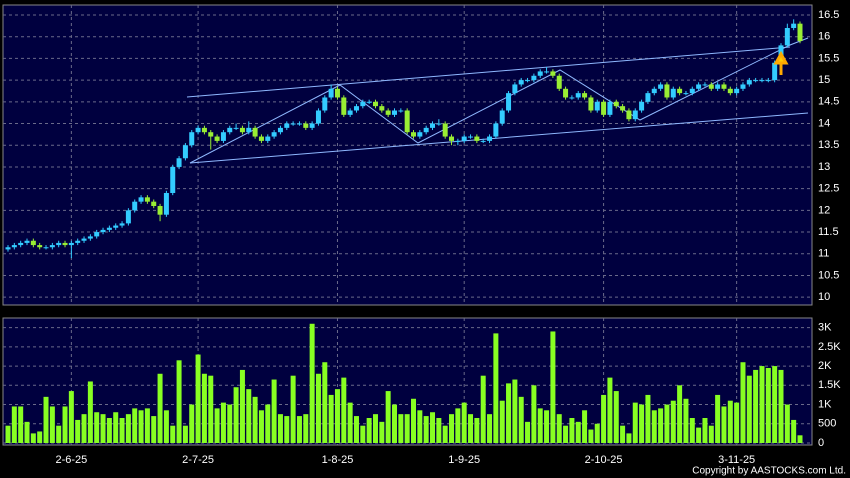  Describe the element at coordinates (604, 460) in the screenshot. I see `x-tick-label: 2-10-25` at that location.